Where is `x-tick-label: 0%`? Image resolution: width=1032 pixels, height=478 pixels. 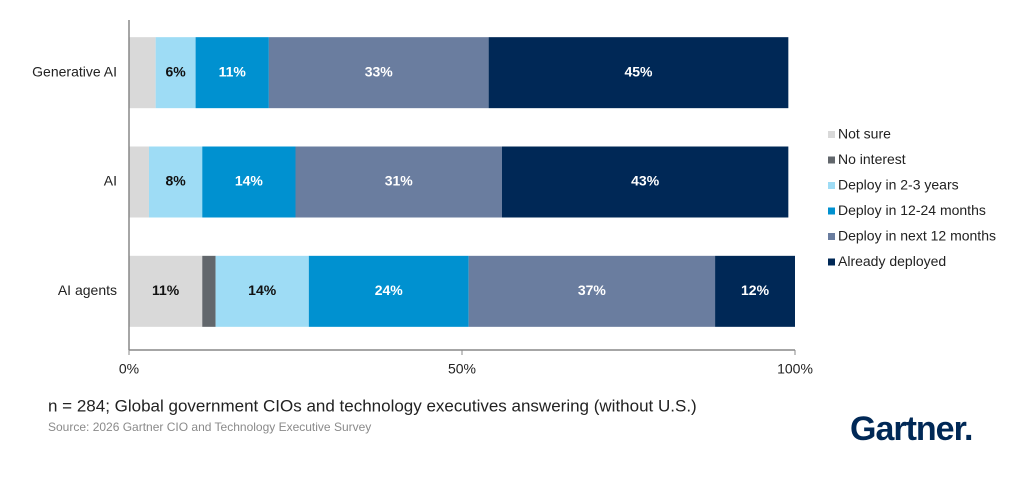
x-tick-label: 0% is located at coordinates (129, 369).